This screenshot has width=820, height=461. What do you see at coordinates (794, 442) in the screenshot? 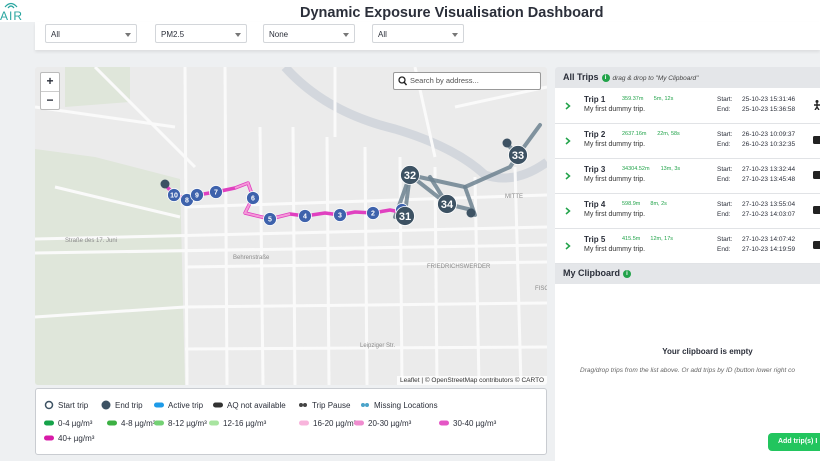
I see `add-trips-button: Add trip(s) I` at bounding box center [794, 442].